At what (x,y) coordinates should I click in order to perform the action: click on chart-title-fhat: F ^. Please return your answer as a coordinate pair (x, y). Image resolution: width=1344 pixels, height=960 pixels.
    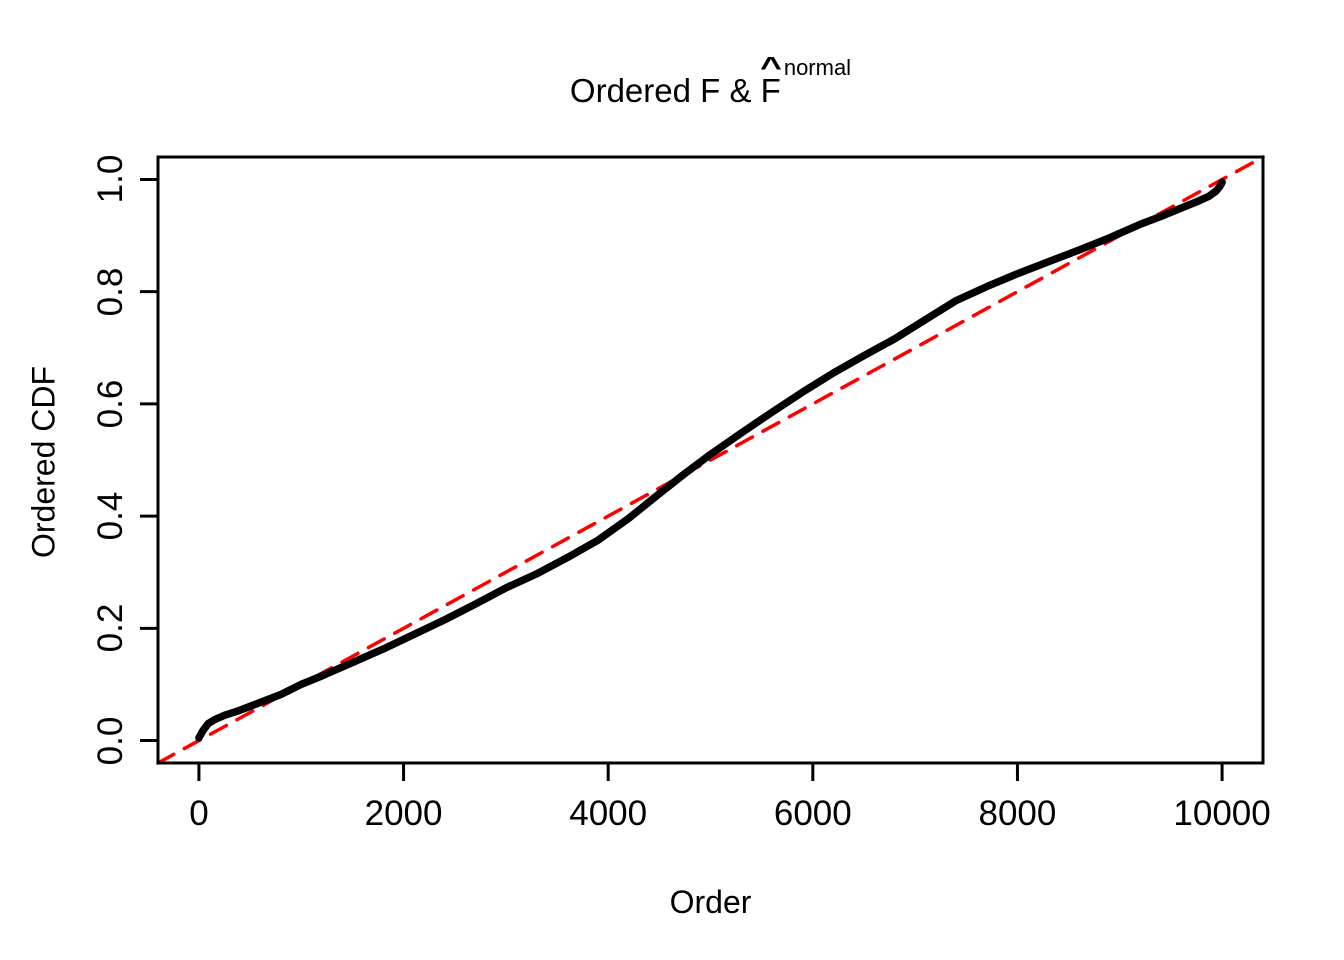
    Looking at the image, I should click on (771, 81).